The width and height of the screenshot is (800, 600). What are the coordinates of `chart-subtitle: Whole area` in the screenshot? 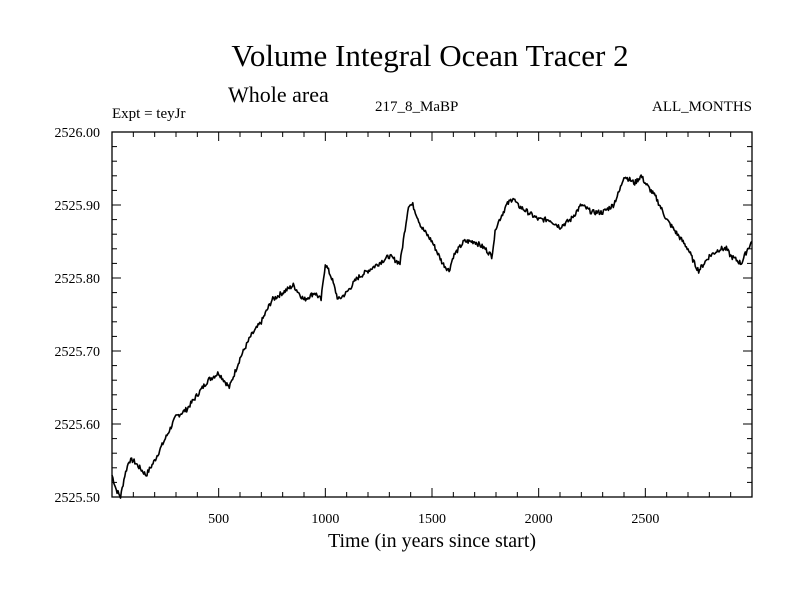 It's located at (278, 94).